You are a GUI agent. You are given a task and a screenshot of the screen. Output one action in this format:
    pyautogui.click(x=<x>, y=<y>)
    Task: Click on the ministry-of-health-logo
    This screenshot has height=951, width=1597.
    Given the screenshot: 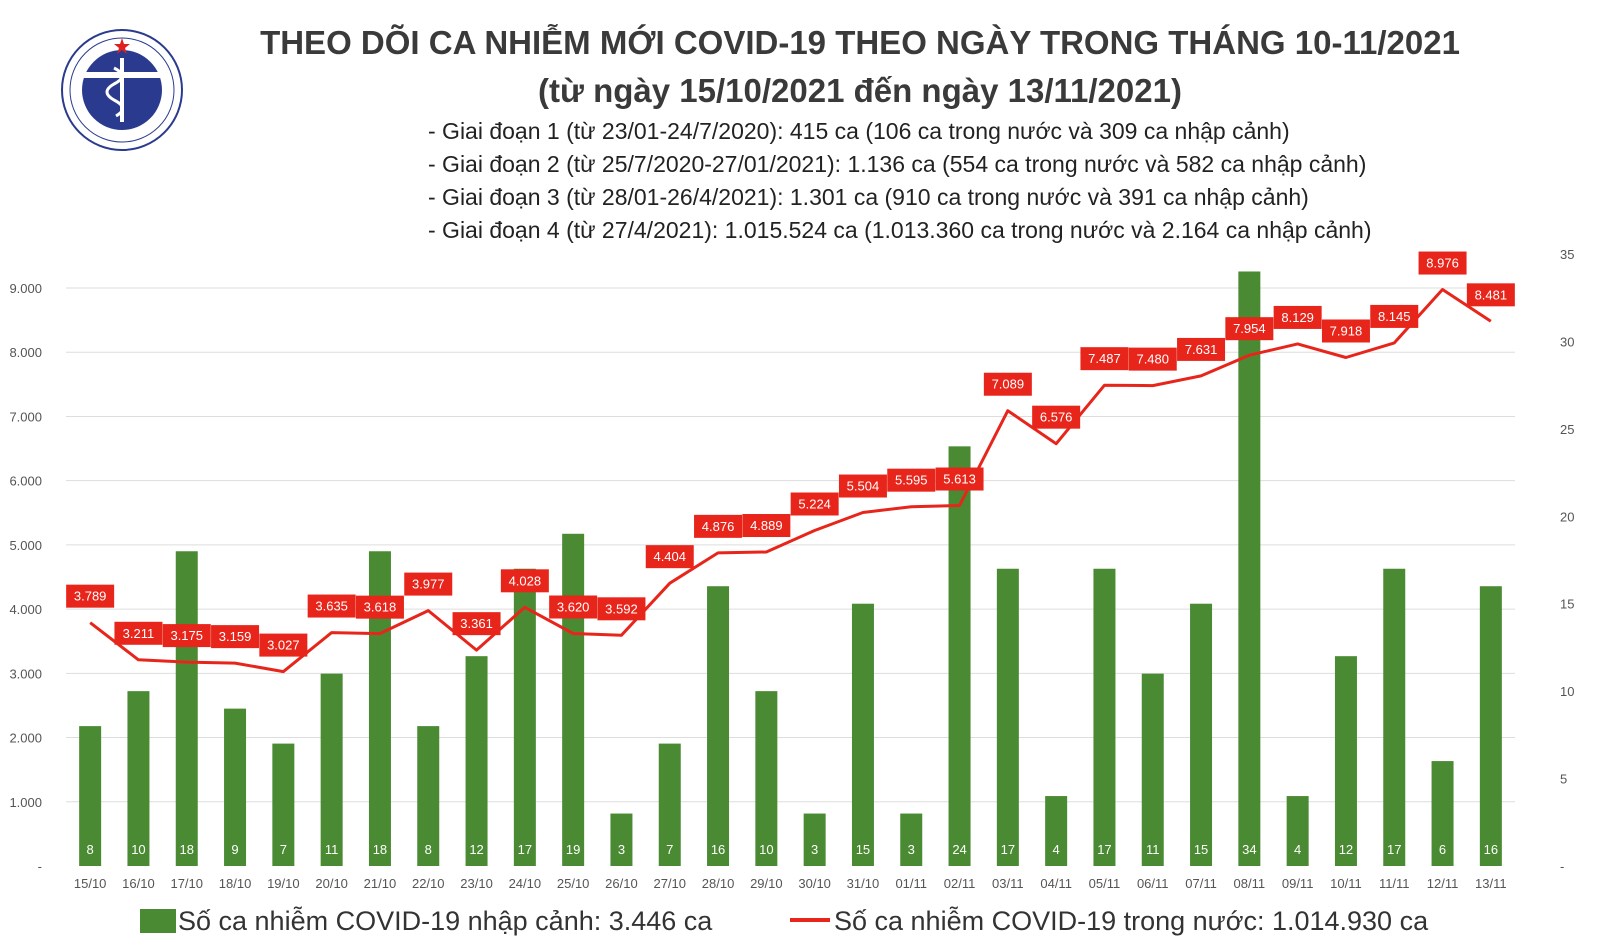 What is the action you would take?
    pyautogui.click(x=122, y=90)
    